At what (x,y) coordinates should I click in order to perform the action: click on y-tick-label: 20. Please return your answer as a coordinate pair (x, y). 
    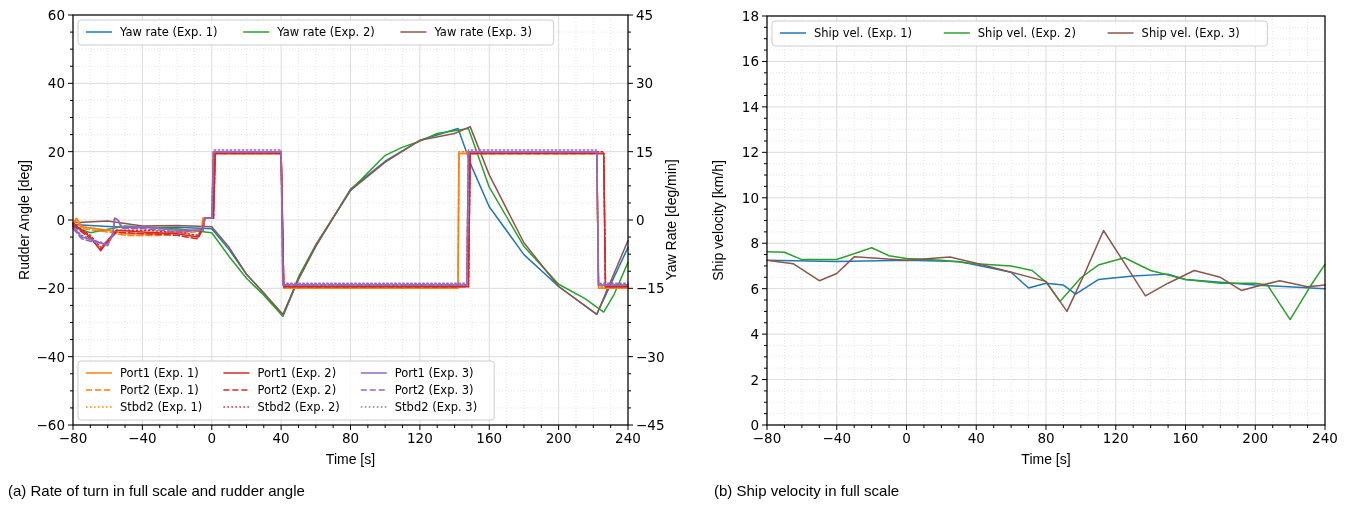
    Looking at the image, I should click on (56, 151).